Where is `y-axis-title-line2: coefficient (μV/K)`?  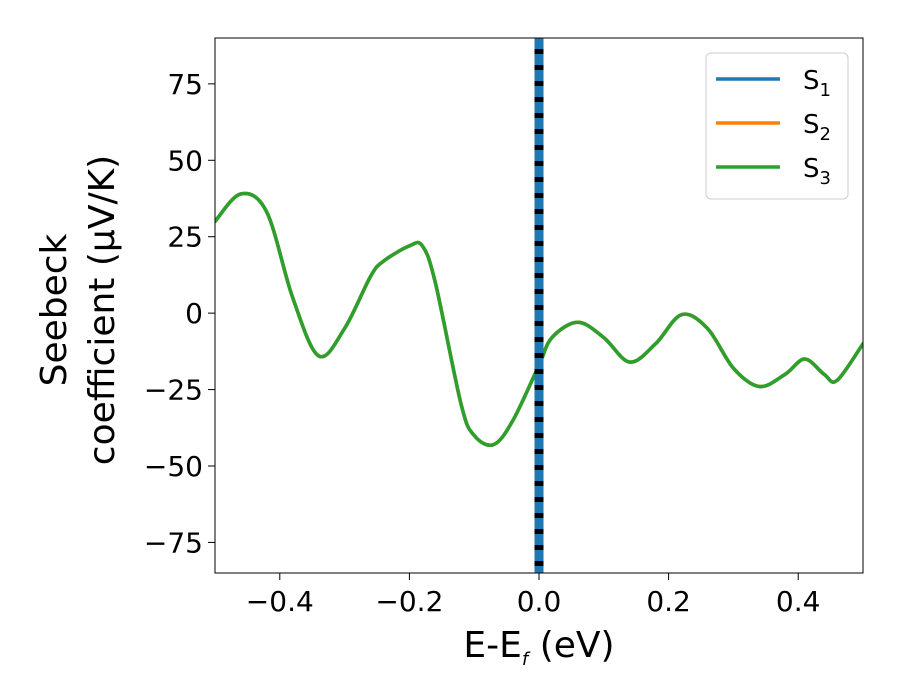 y-axis-title-line2: coefficient (μV/K) is located at coordinates (102, 310).